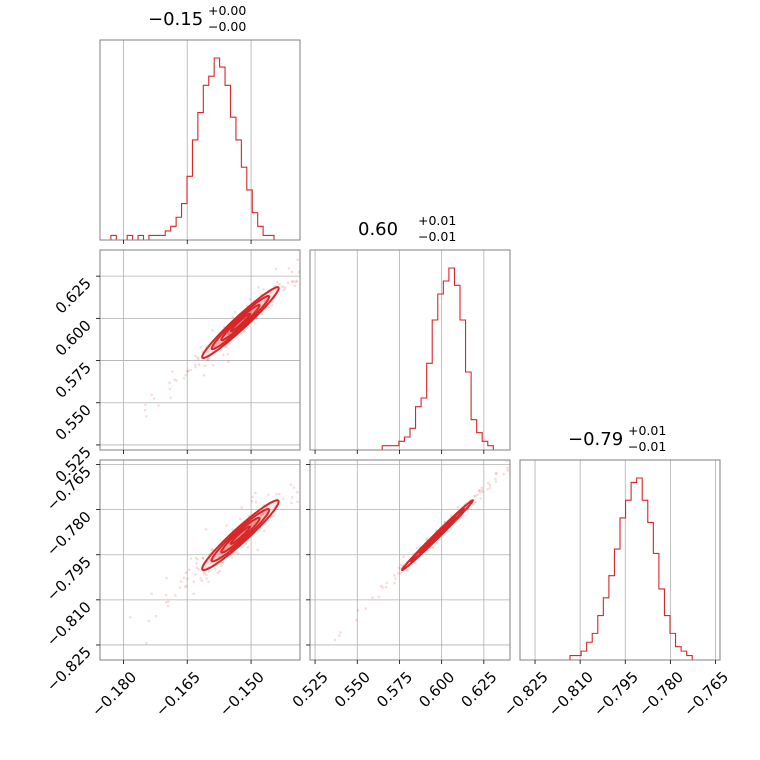 The height and width of the screenshot is (760, 760). What do you see at coordinates (620, 542) in the screenshot?
I see `hist-panel-2: −0.79 +0.01−0.01` at bounding box center [620, 542].